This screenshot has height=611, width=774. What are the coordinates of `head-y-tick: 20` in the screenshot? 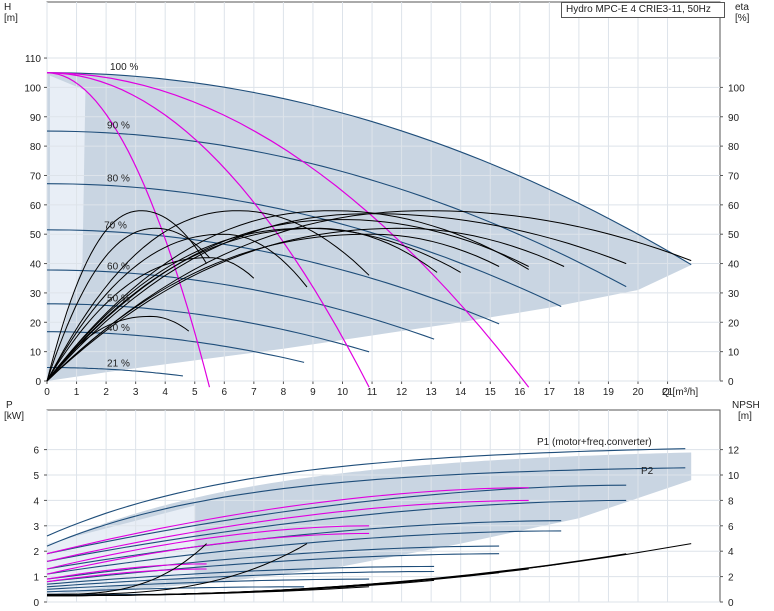 It's located at (36, 323).